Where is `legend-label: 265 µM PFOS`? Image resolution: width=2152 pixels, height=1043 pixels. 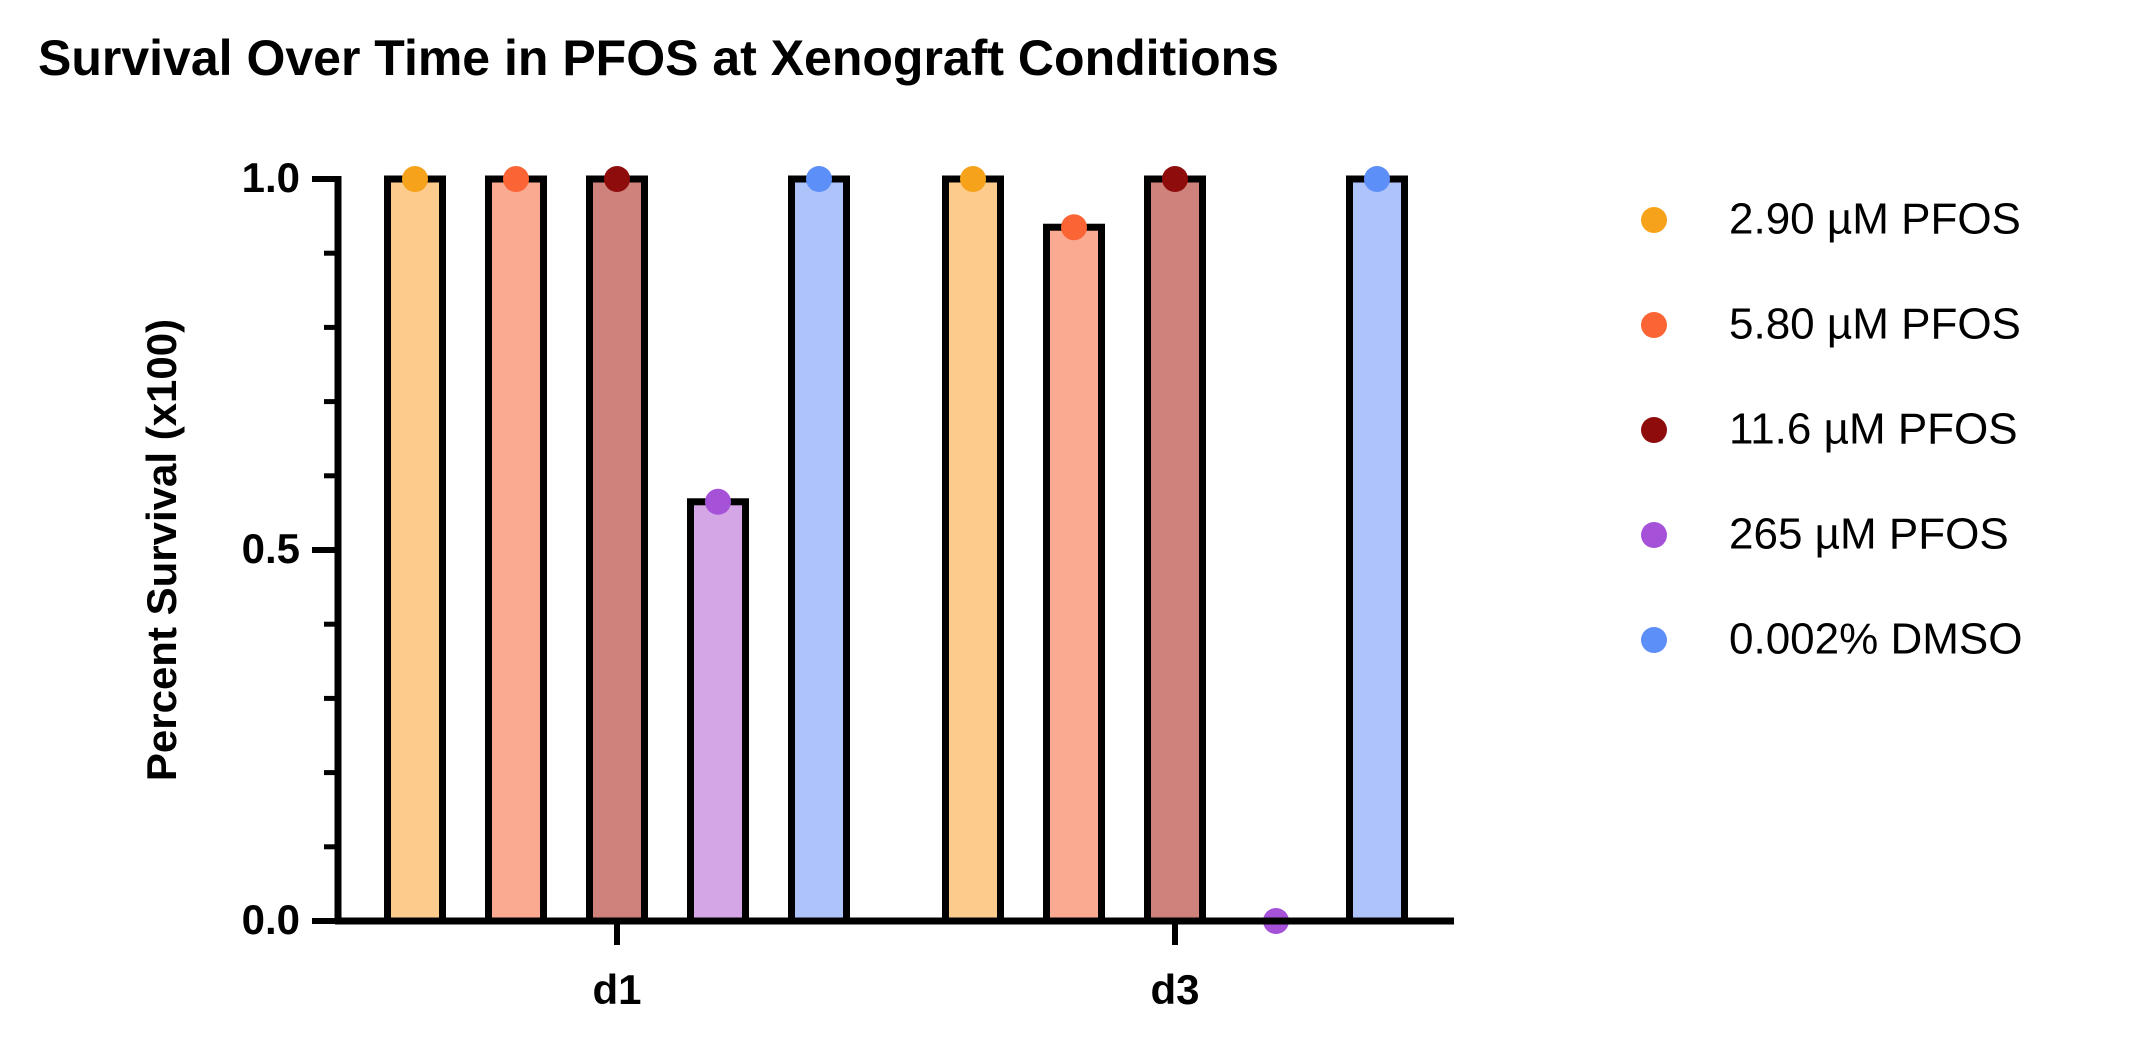 legend-label: 265 µM PFOS is located at coordinates (1869, 534).